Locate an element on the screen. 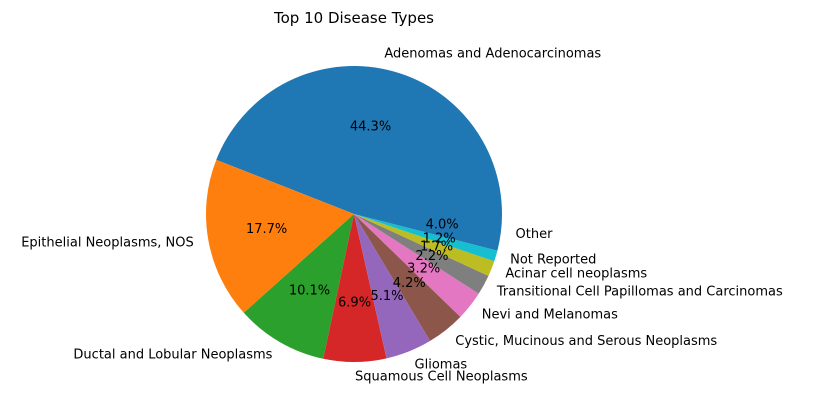  slice-percent-acinar-cell-neoplasms: 1.7% is located at coordinates (436, 246).